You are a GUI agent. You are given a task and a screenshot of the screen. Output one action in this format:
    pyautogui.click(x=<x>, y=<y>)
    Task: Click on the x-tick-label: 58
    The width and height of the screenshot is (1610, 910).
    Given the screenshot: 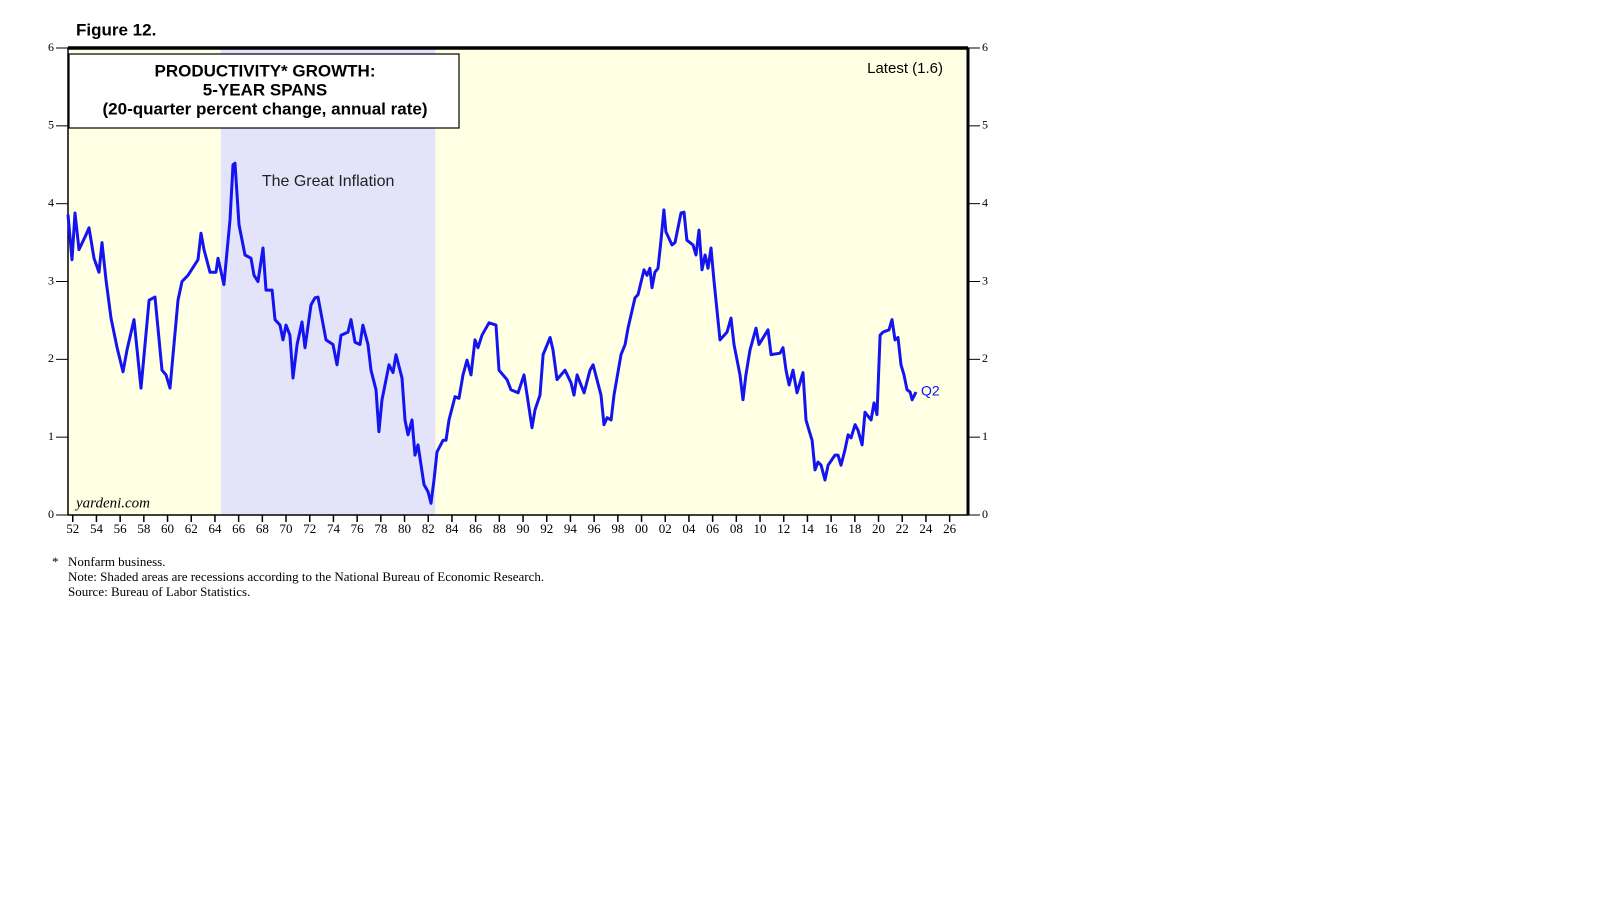 What is the action you would take?
    pyautogui.click(x=143, y=528)
    